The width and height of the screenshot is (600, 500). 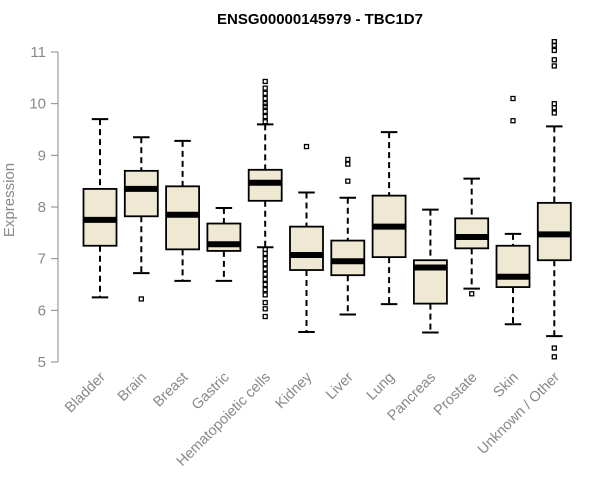 I want to click on x-tick-label: Skin, so click(x=506, y=385).